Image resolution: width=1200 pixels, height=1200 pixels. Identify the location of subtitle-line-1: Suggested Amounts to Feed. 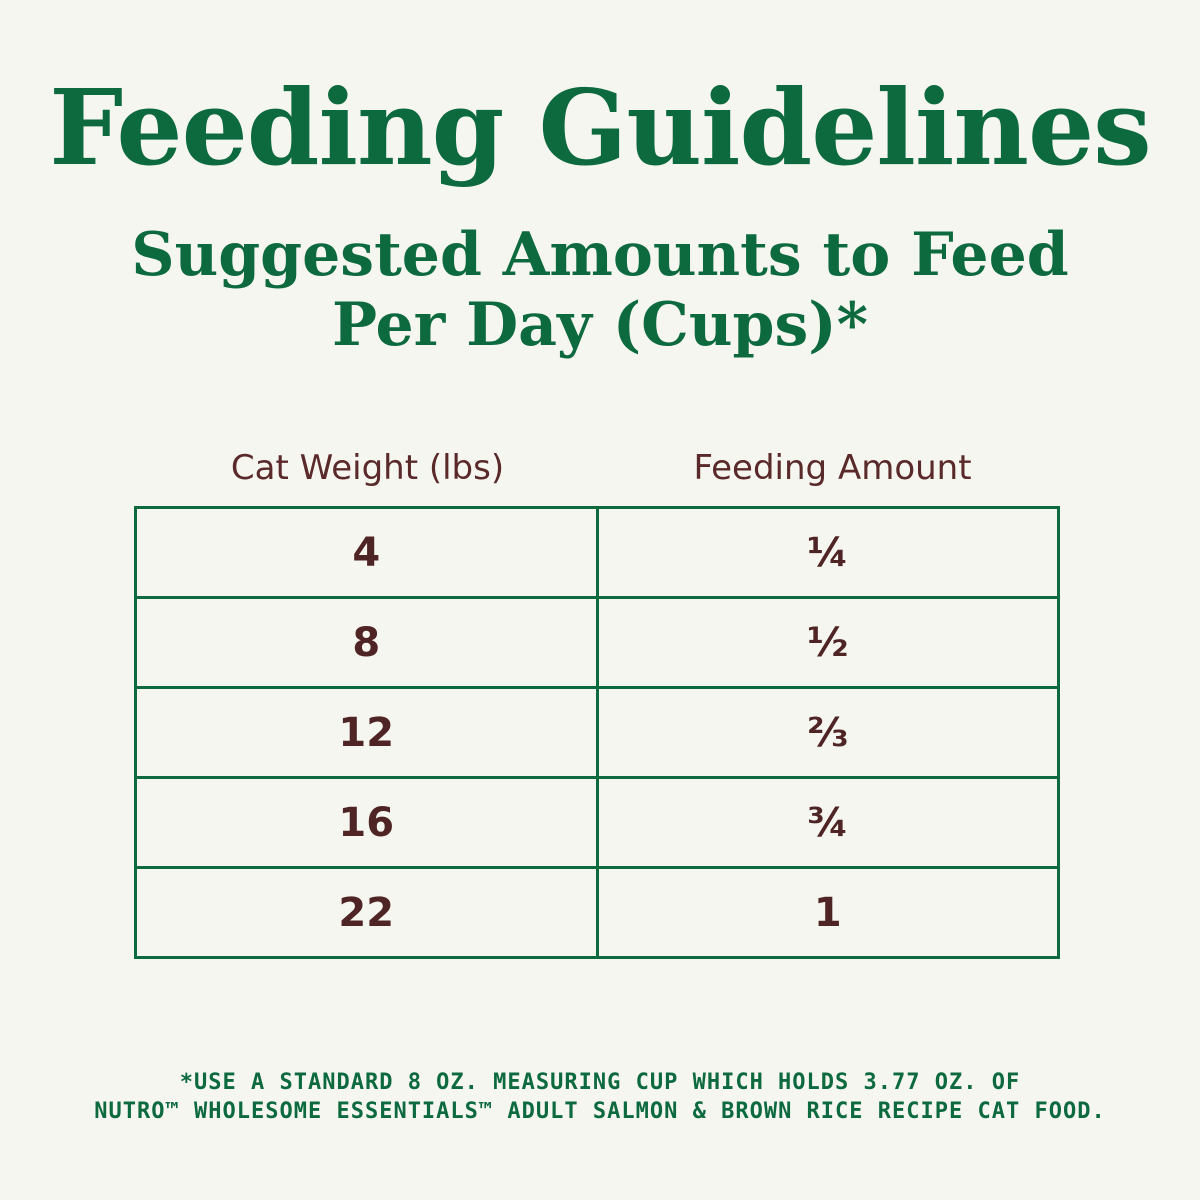
(600, 255).